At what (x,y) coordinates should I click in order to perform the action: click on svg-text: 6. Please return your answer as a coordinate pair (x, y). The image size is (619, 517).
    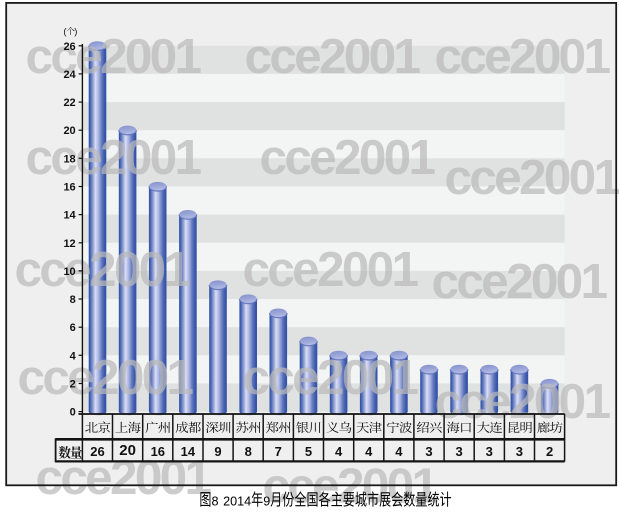
    Looking at the image, I should click on (73, 328).